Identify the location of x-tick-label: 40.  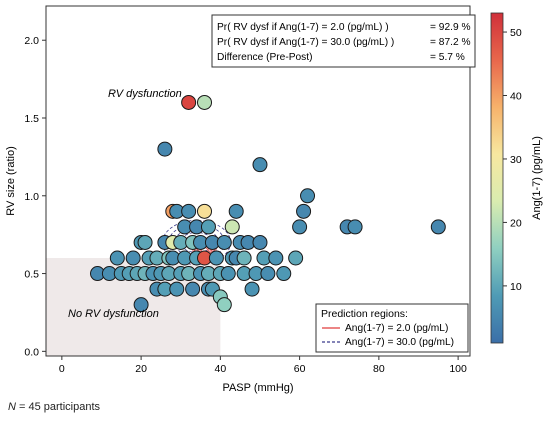
(221, 369).